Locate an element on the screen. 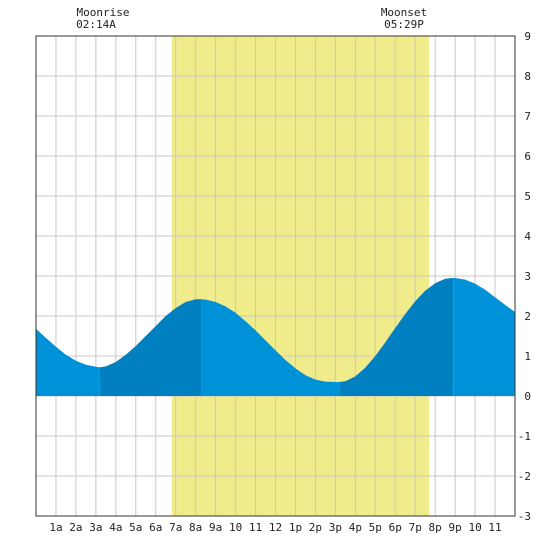  x-tick-label: 12 is located at coordinates (275, 527).